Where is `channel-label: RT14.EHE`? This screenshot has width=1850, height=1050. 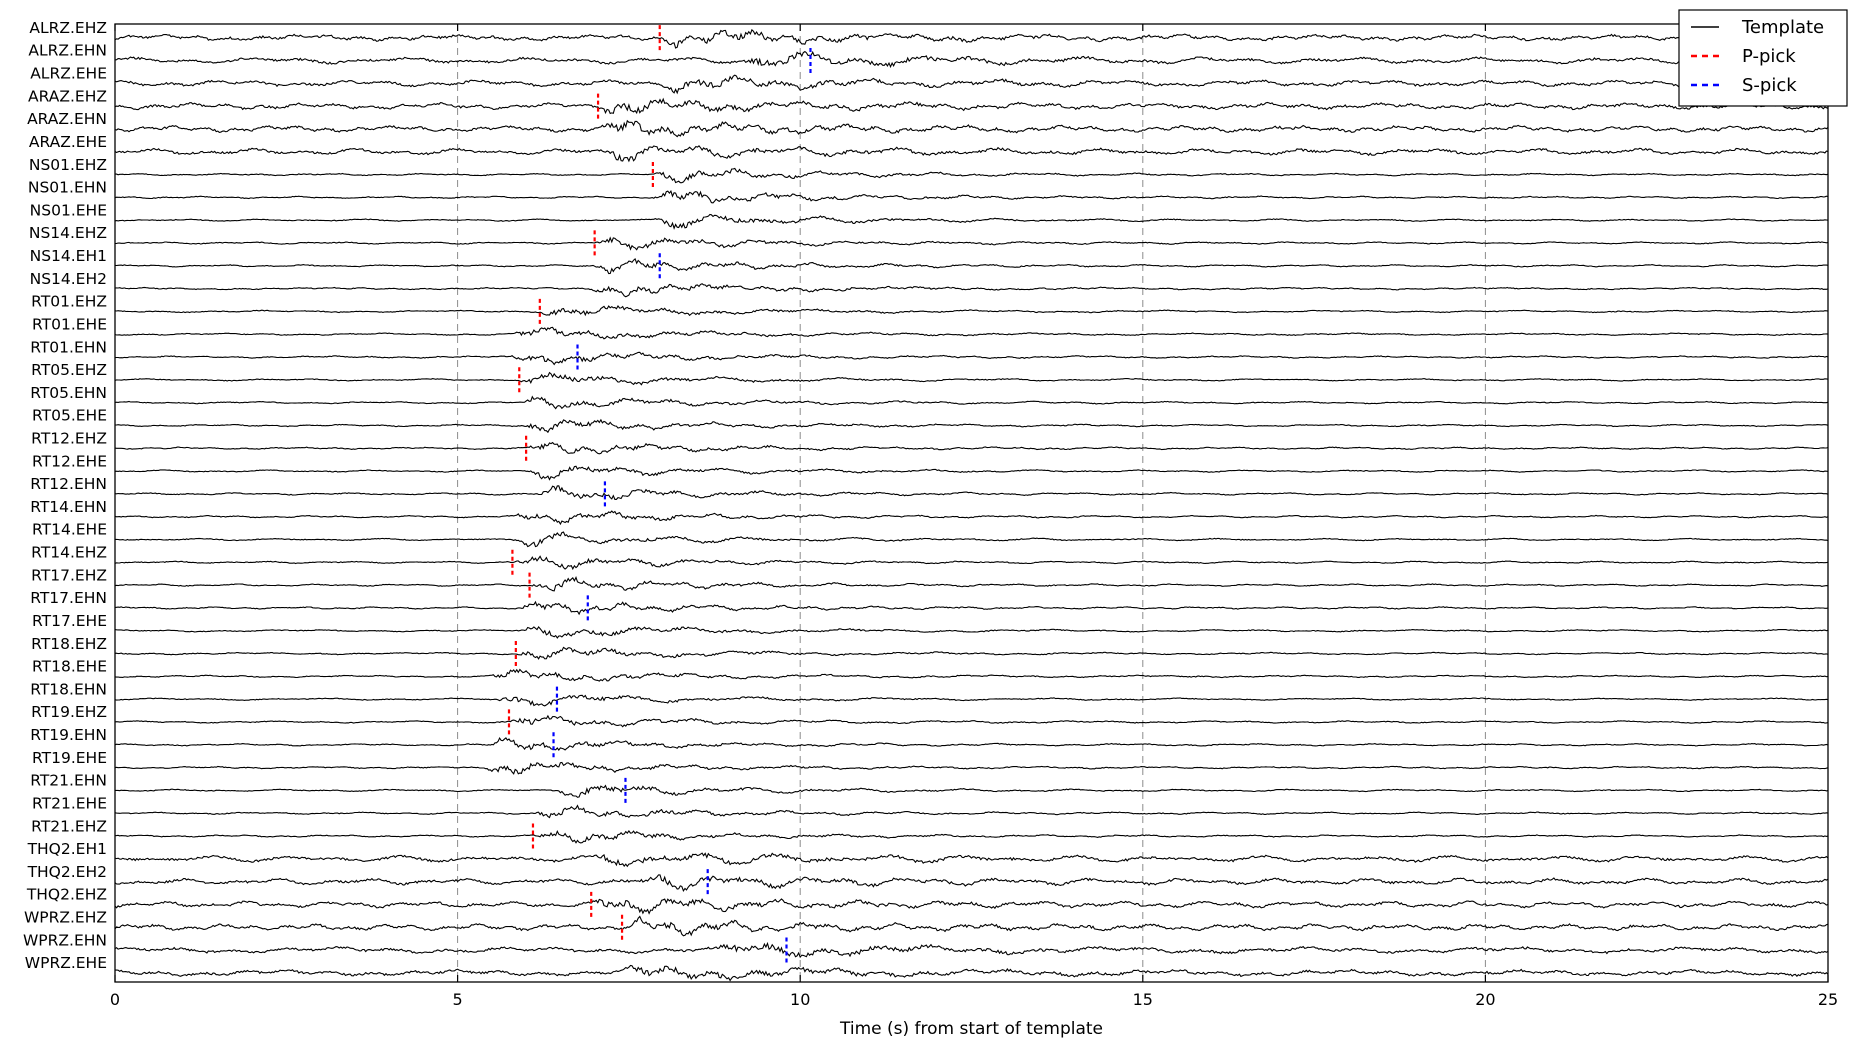
channel-label: RT14.EHE is located at coordinates (69, 530).